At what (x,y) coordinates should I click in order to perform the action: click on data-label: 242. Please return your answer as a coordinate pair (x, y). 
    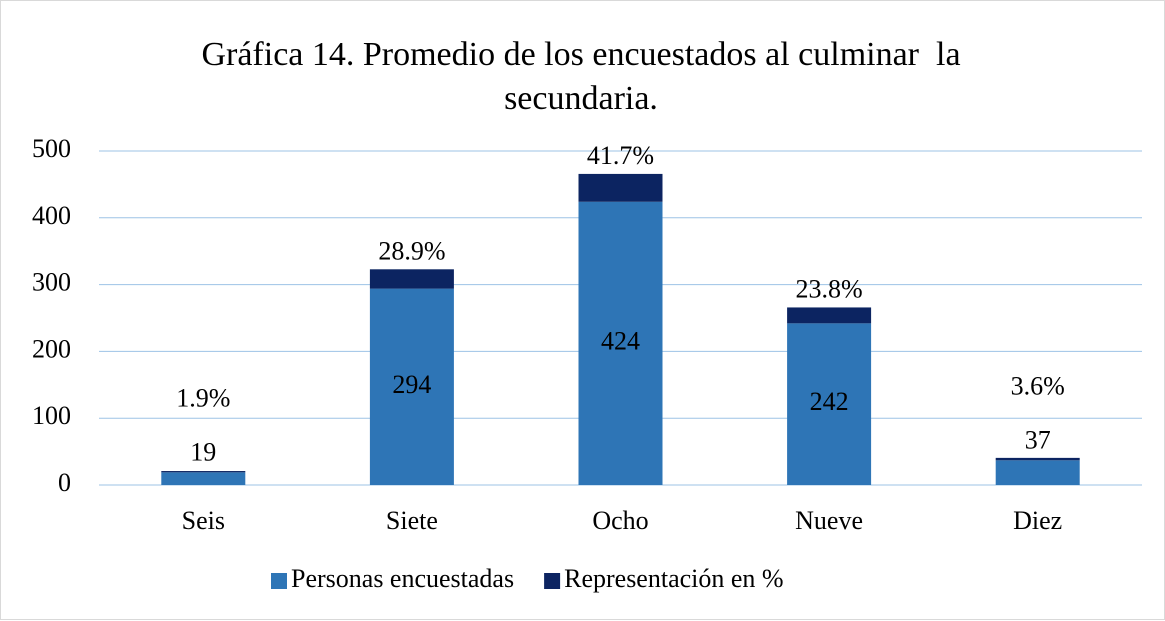
    Looking at the image, I should click on (829, 401).